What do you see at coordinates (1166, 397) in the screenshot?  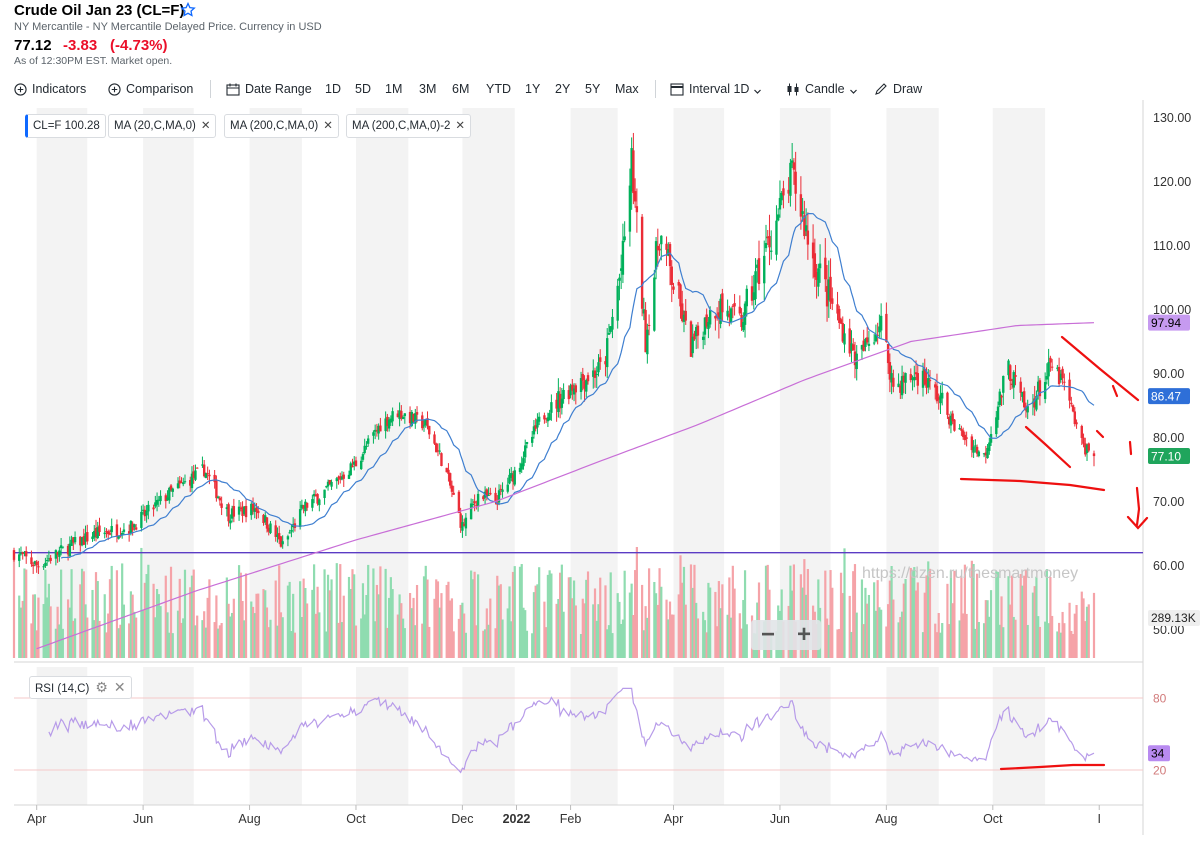 I see `ma20-price-label: 86.47` at bounding box center [1166, 397].